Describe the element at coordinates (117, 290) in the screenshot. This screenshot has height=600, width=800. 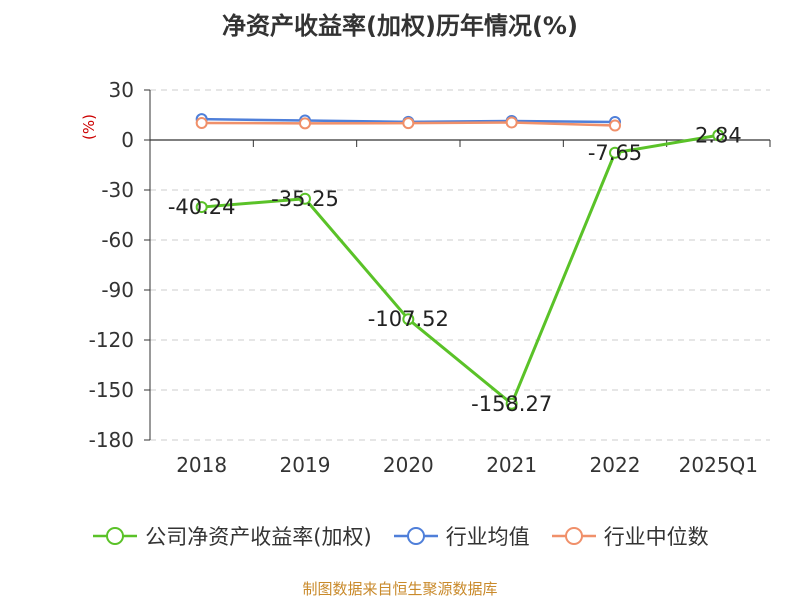
I see `y-tick-label: -90` at that location.